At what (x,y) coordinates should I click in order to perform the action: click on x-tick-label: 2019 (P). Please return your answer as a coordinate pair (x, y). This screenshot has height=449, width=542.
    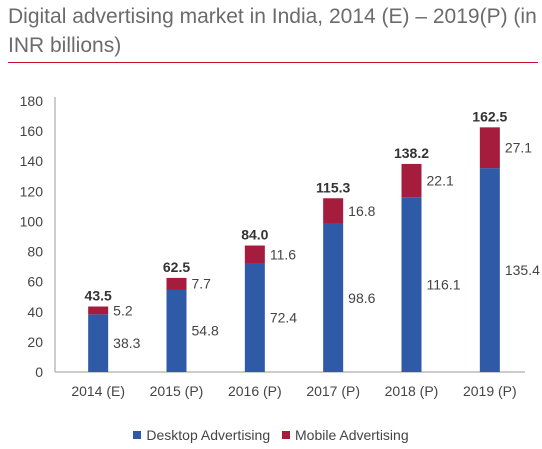
    Looking at the image, I should click on (490, 391).